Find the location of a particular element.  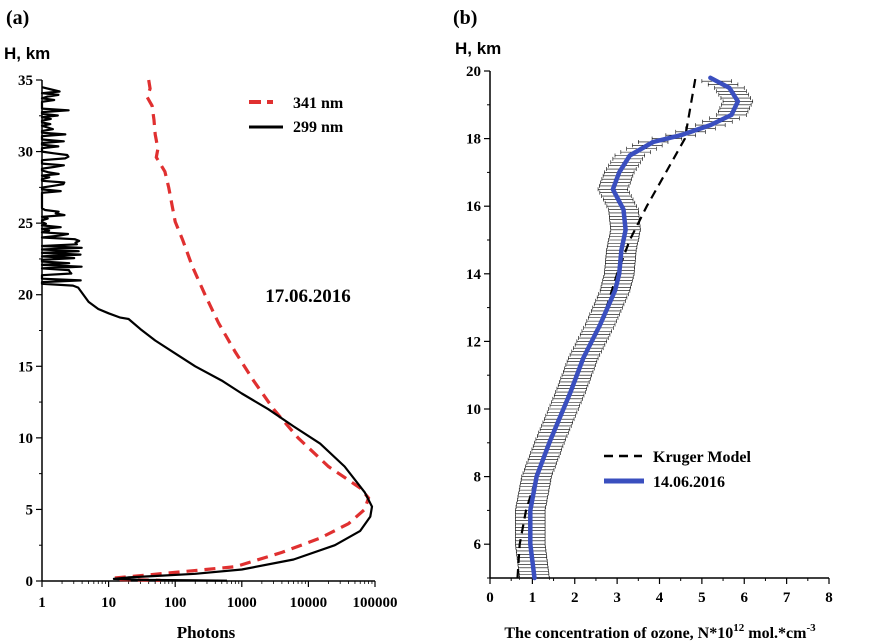

panel-b-ytick-label: 20 is located at coordinates (473, 72).